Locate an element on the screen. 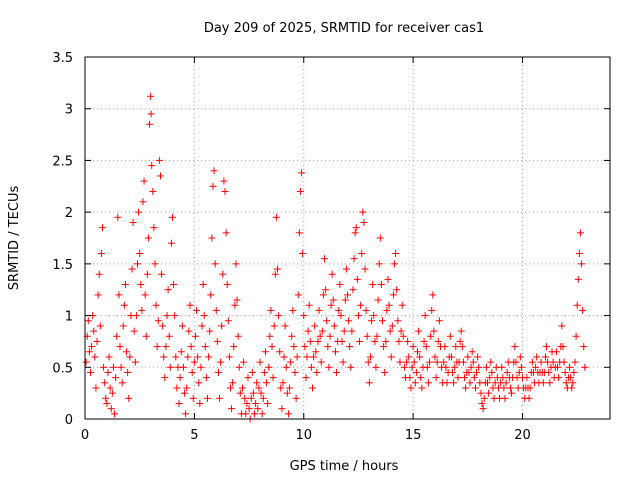 The image size is (640, 480). x-tick-label: 10 is located at coordinates (303, 435).